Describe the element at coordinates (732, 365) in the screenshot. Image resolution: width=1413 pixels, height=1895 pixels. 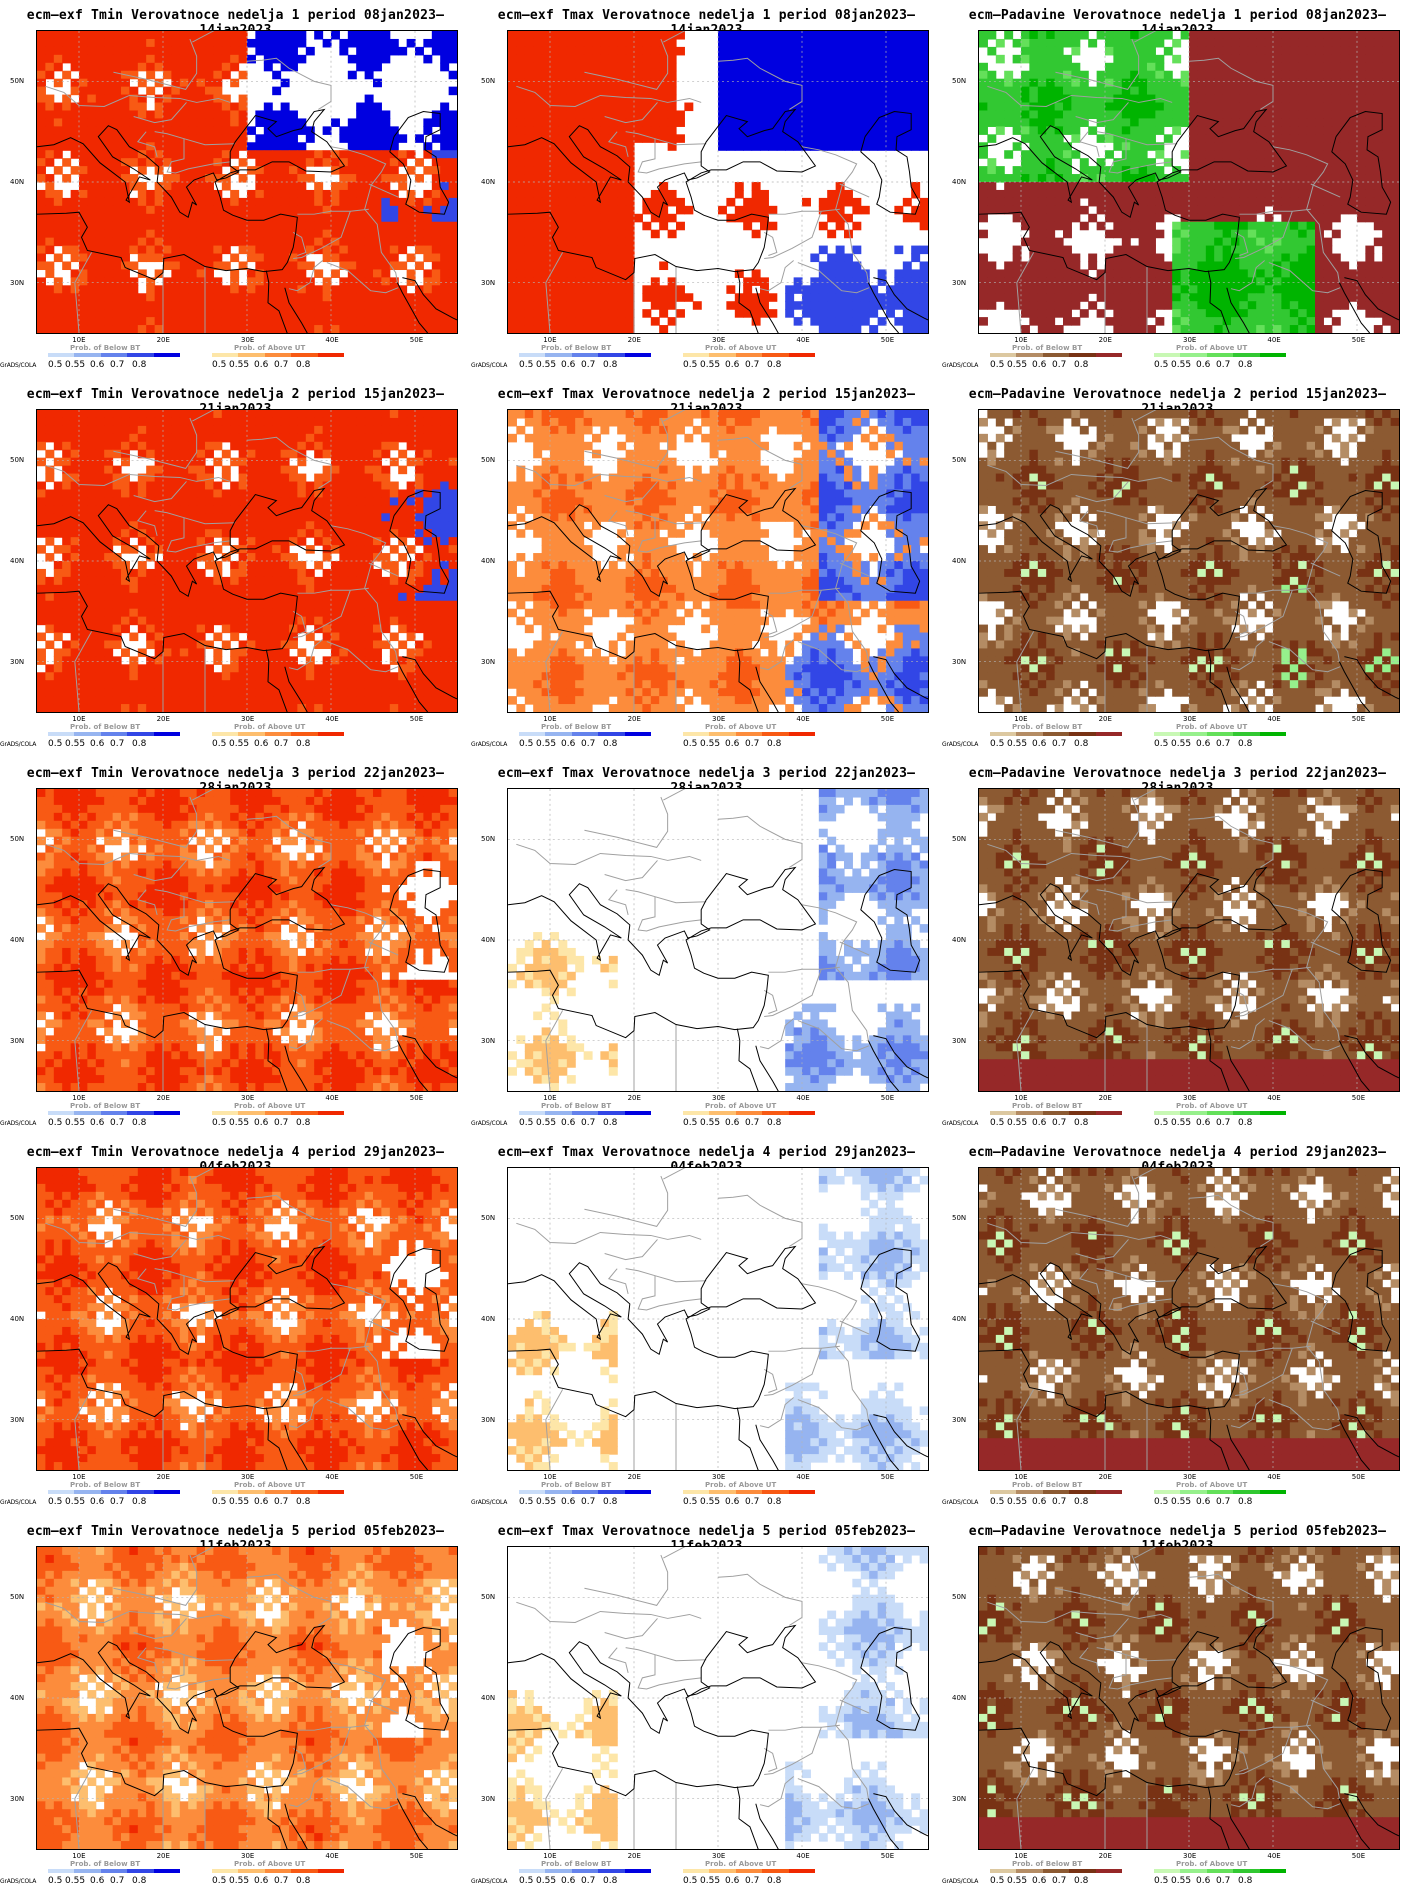
I see `legend-tick: 0.6` at that location.